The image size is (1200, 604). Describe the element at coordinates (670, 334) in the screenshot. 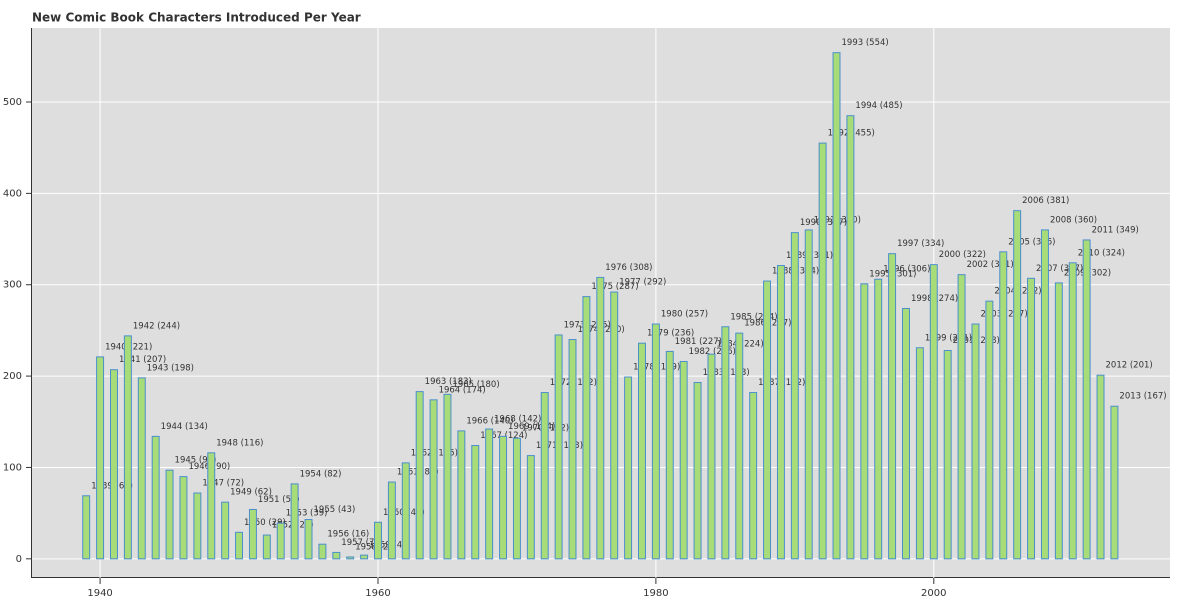

I see `value-label: 1979 (236)` at that location.